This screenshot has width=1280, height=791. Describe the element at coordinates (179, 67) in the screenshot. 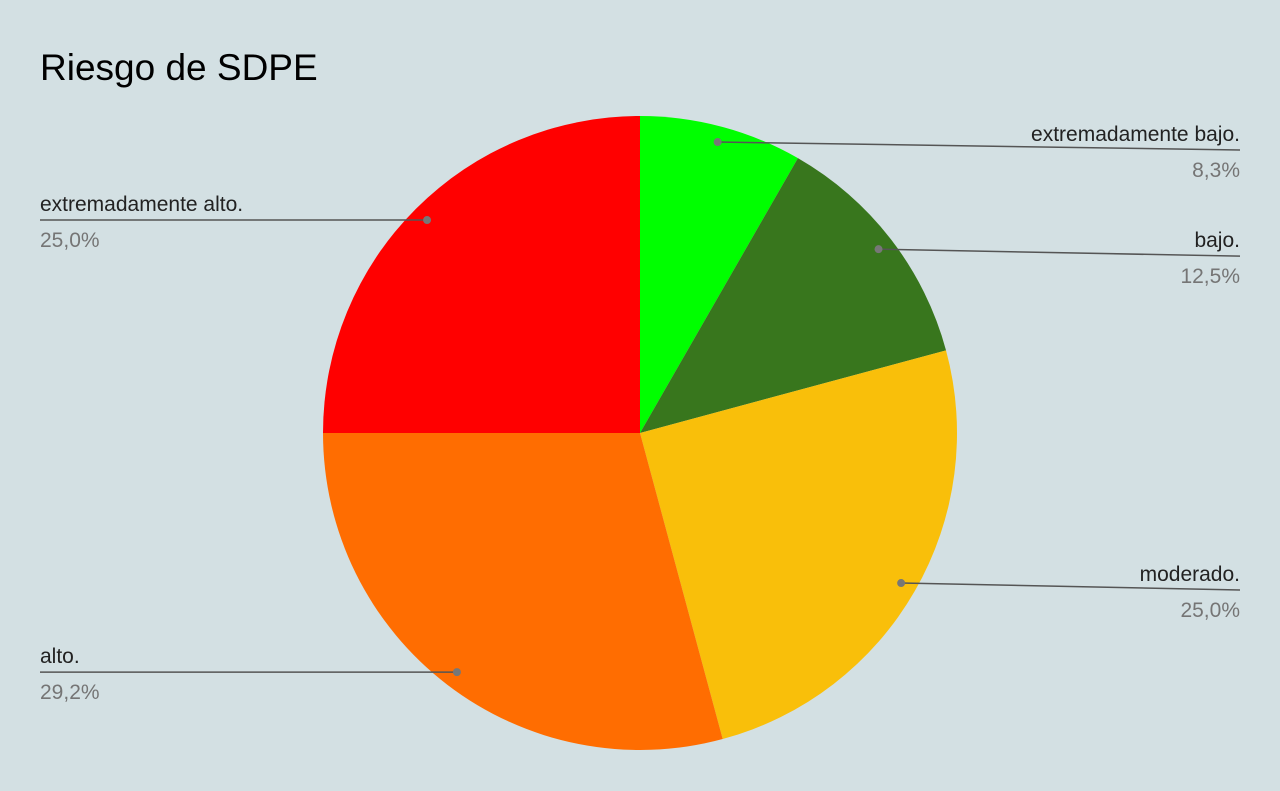

I see `chart-title: Riesgo de SDPE` at that location.